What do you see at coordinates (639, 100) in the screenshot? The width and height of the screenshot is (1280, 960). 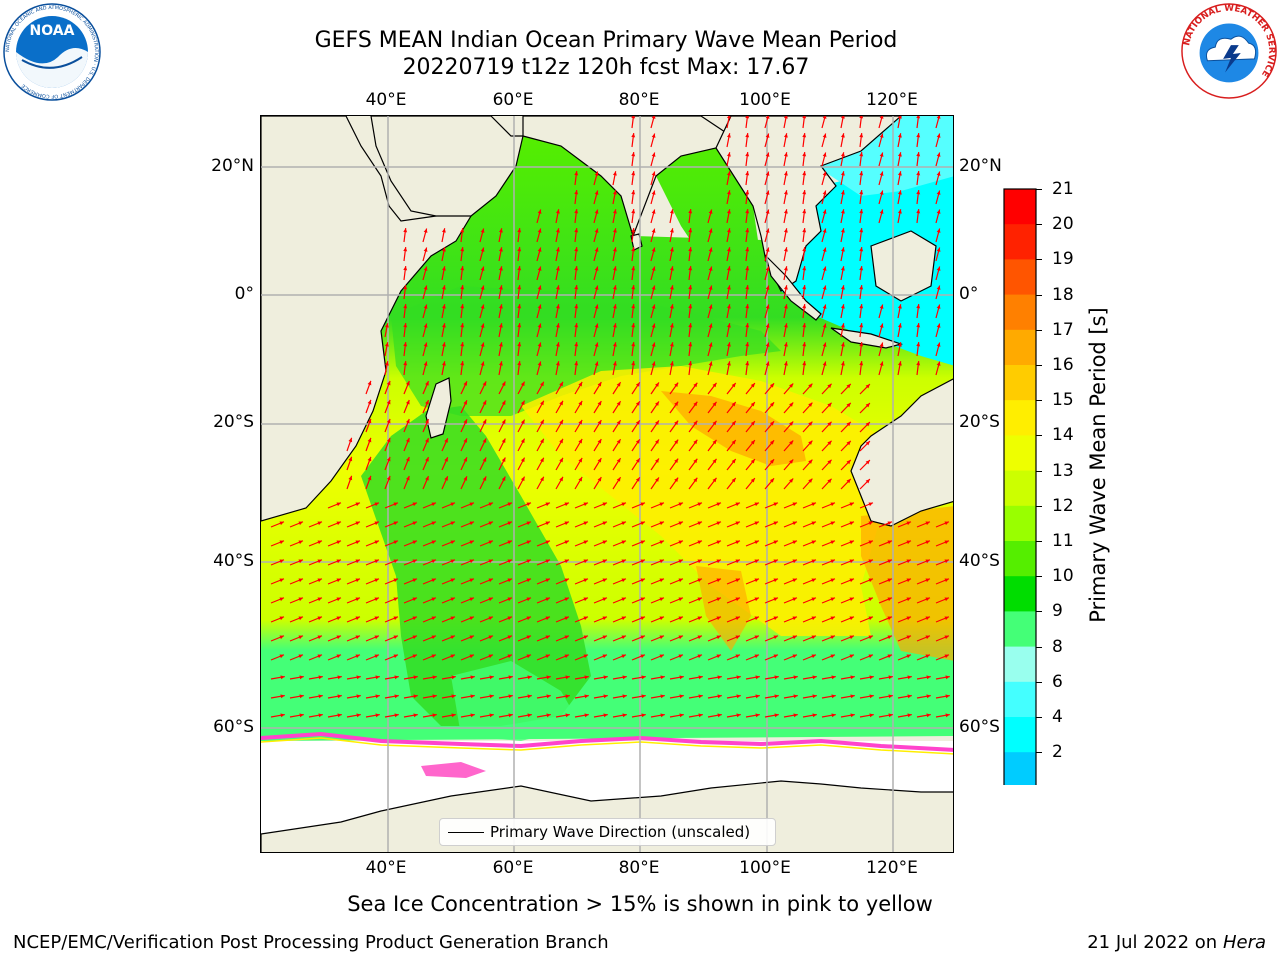 I see `lon-tick-top: 80°E` at bounding box center [639, 100].